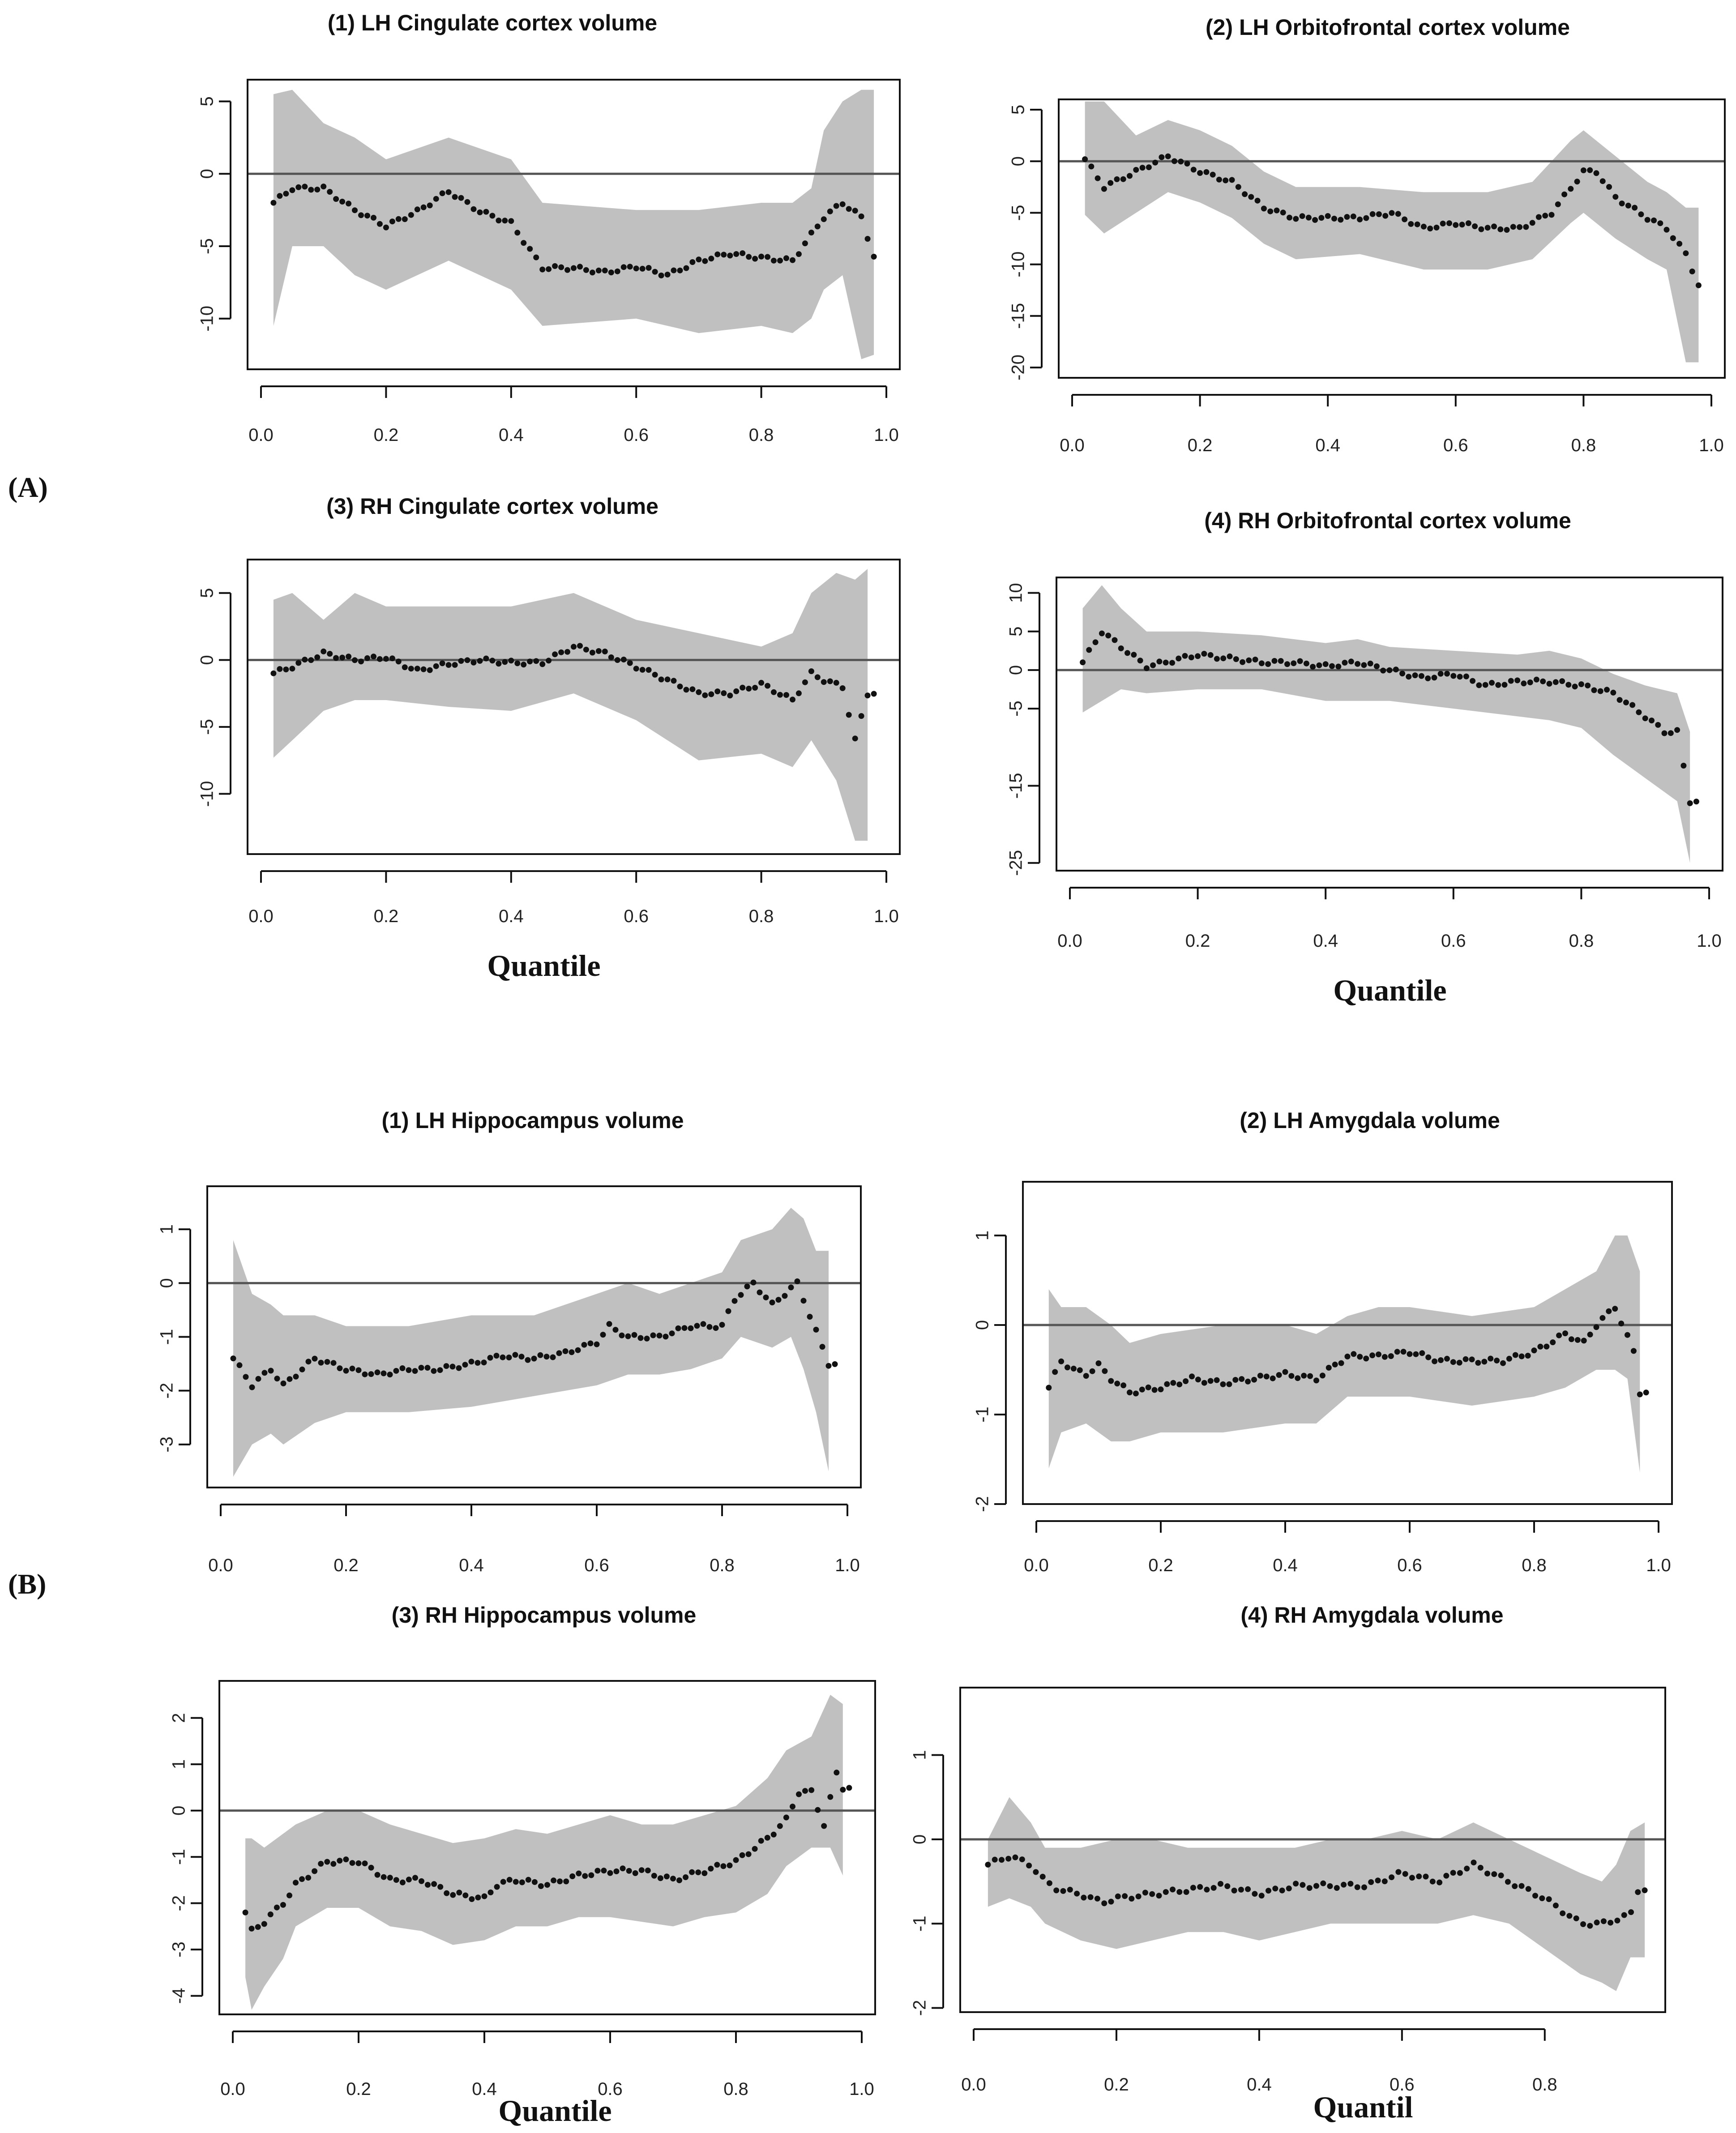 The height and width of the screenshot is (2133, 1736). I want to click on x-tick-label: 0.8, so click(1544, 2085).